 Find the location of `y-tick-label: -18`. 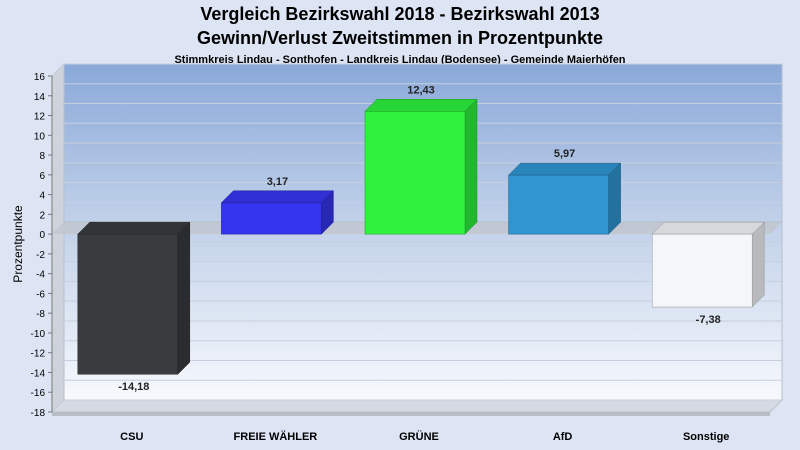

y-tick-label: -18 is located at coordinates (38, 413).